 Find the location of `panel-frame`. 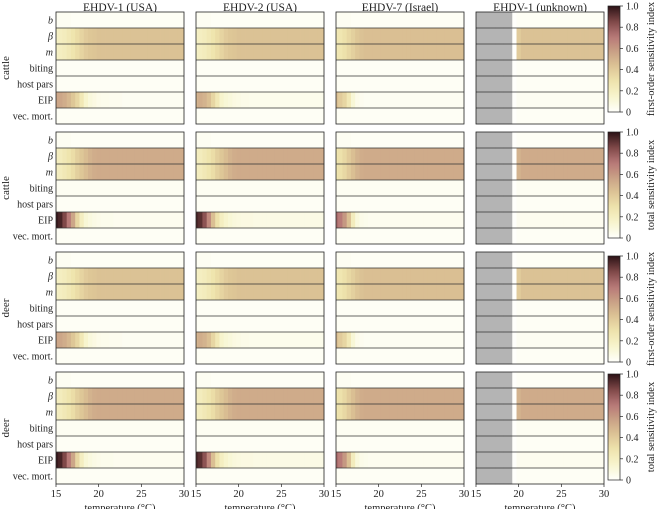

panel-frame is located at coordinates (120, 308).